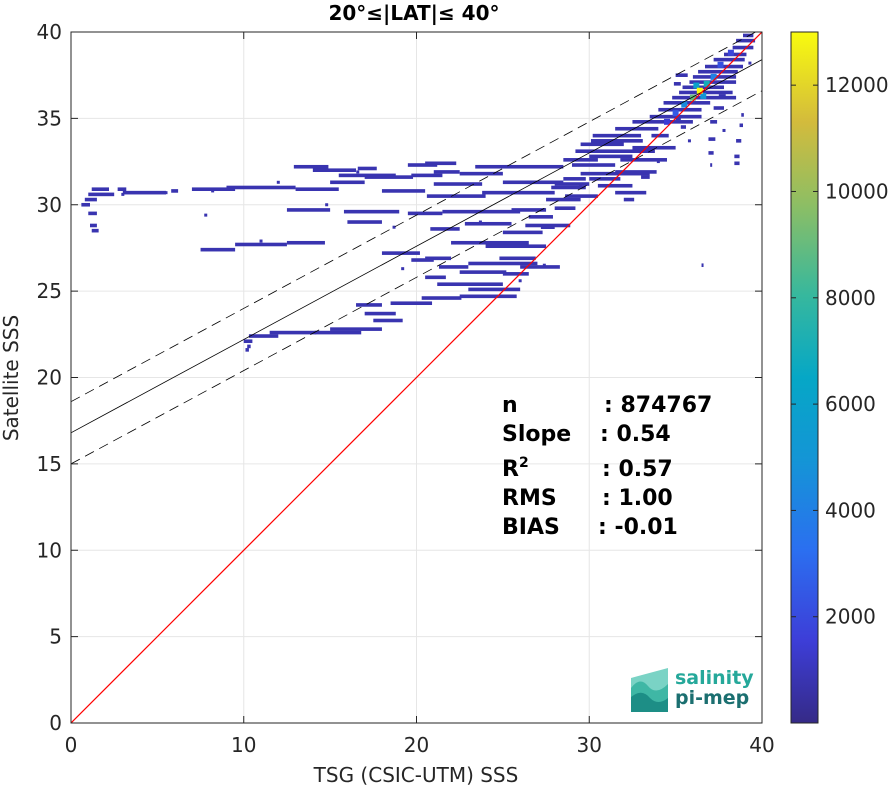  I want to click on x-tick-label: 30, so click(589, 745).